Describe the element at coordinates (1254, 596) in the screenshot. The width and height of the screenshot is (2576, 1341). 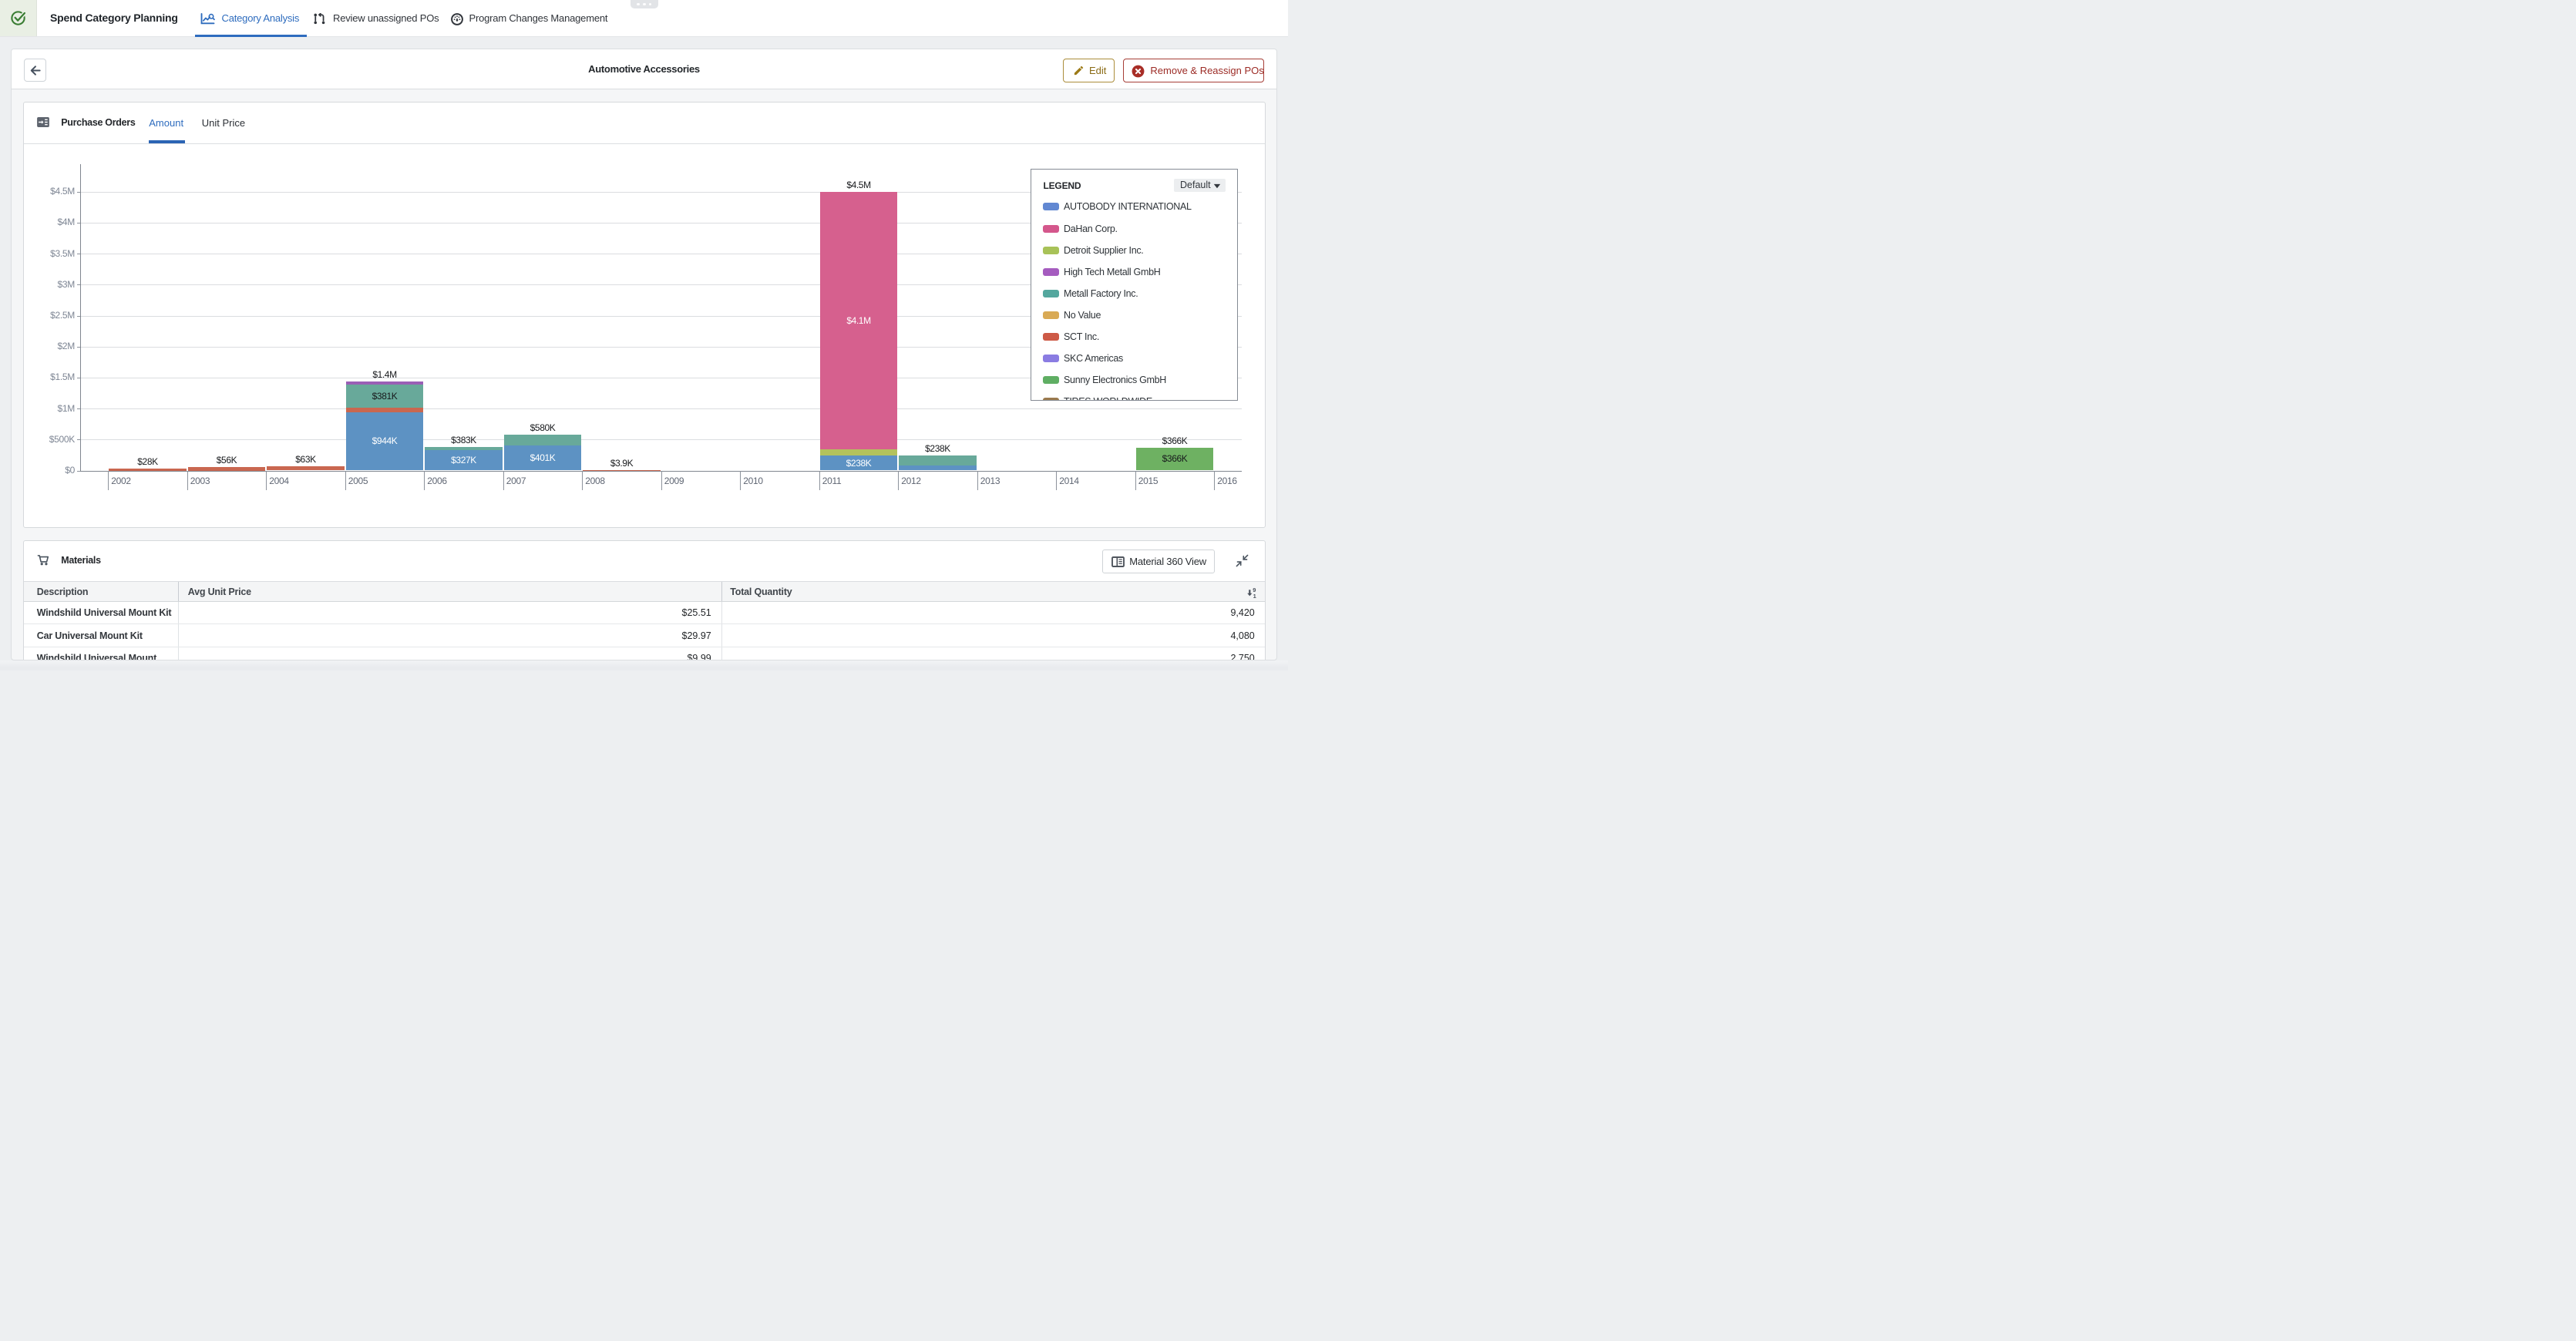
I see `svg-text: 1` at that location.